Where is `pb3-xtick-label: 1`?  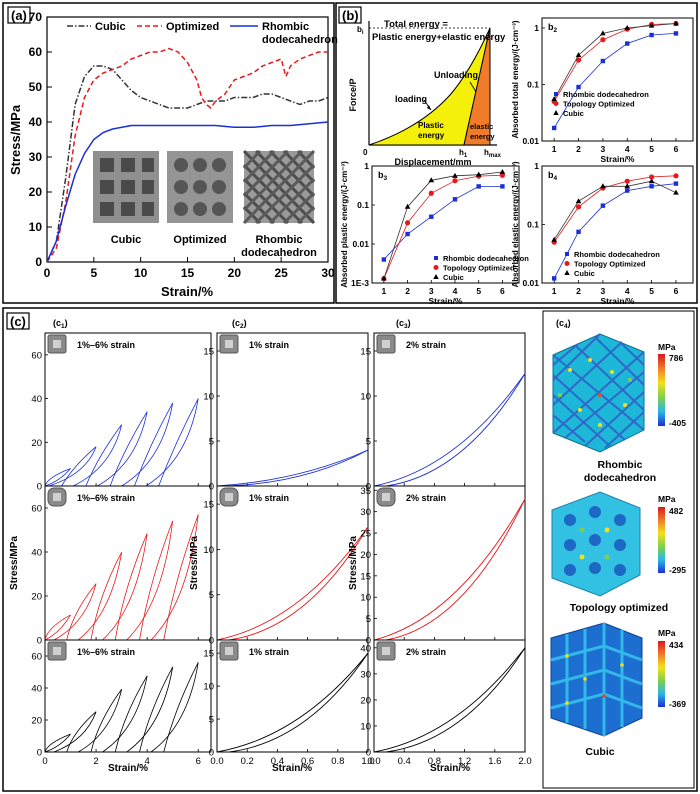
pb3-xtick-label: 1 is located at coordinates (383, 291).